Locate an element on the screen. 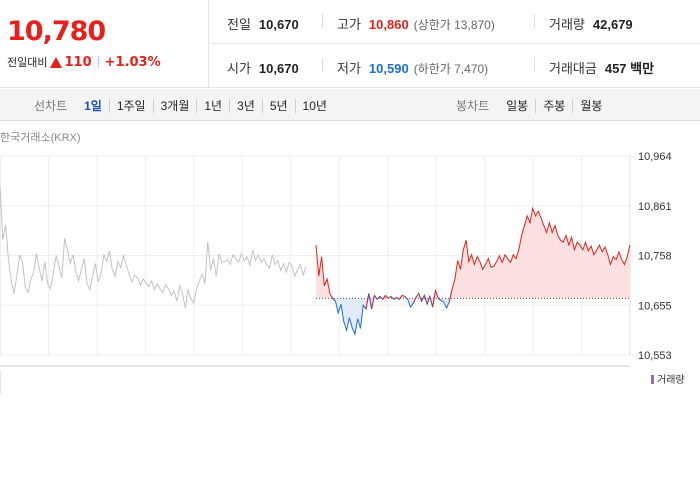  chart-areas is located at coordinates (473, 271).